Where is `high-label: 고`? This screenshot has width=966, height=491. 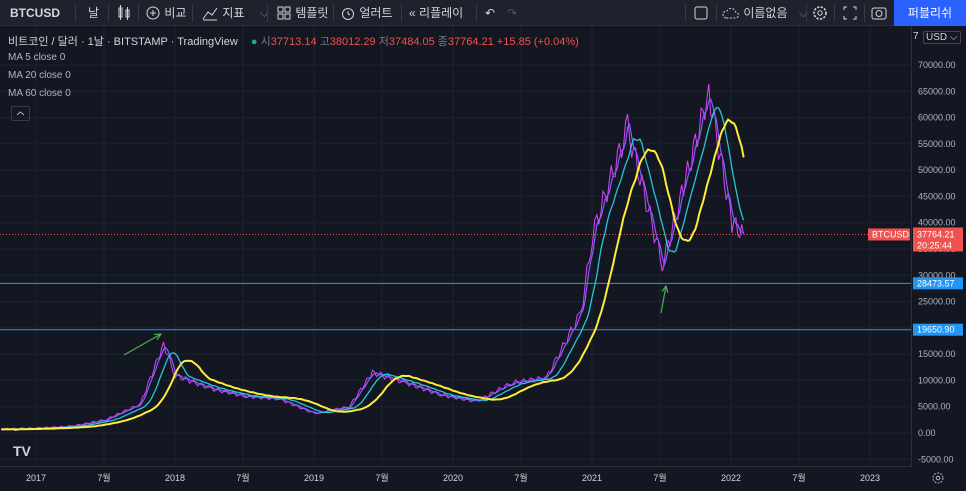 high-label: 고 is located at coordinates (324, 42).